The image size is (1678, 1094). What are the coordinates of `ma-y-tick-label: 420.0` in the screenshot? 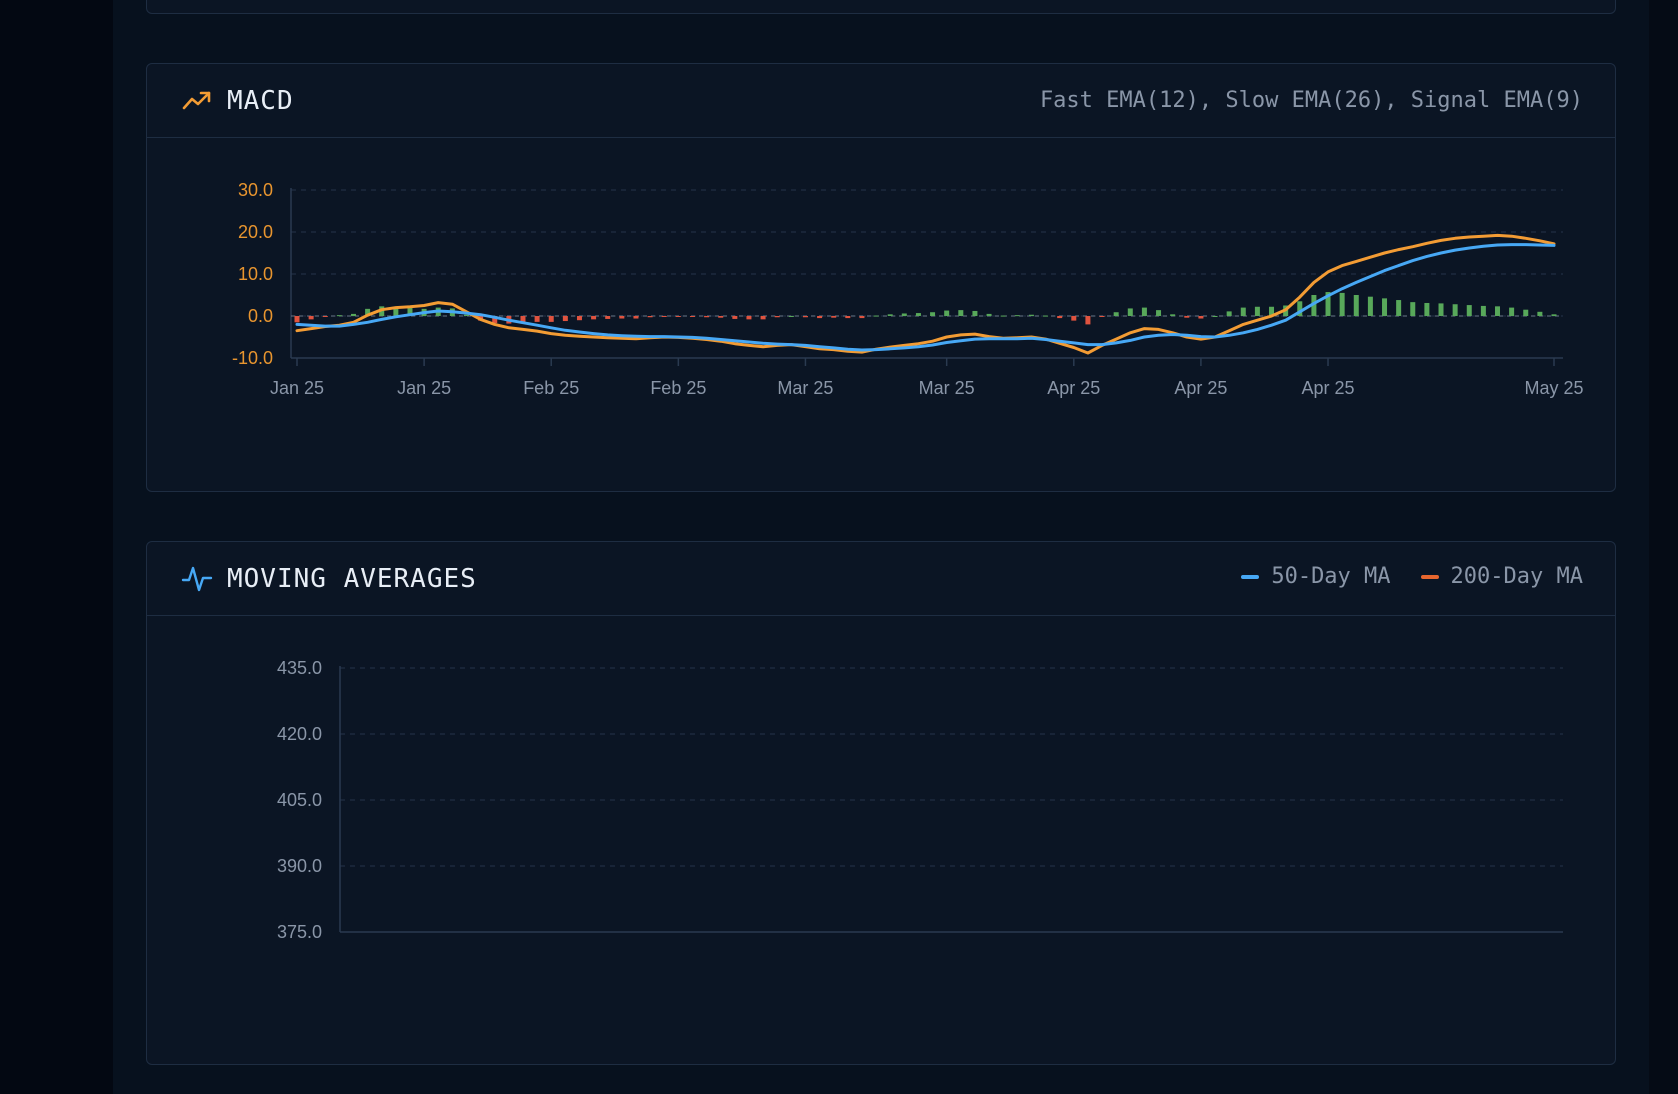 It's located at (299, 734).